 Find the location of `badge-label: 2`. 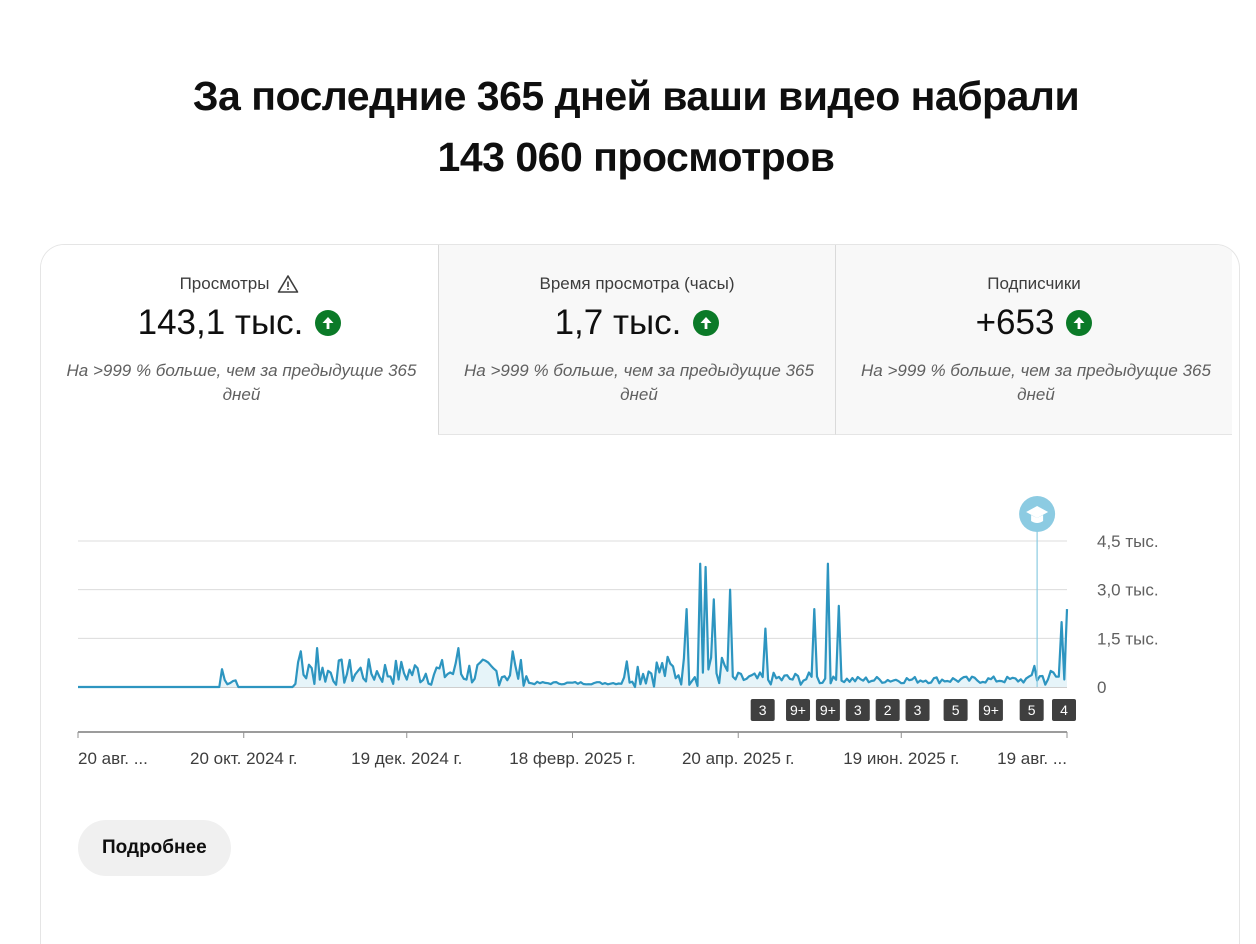

badge-label: 2 is located at coordinates (888, 710).